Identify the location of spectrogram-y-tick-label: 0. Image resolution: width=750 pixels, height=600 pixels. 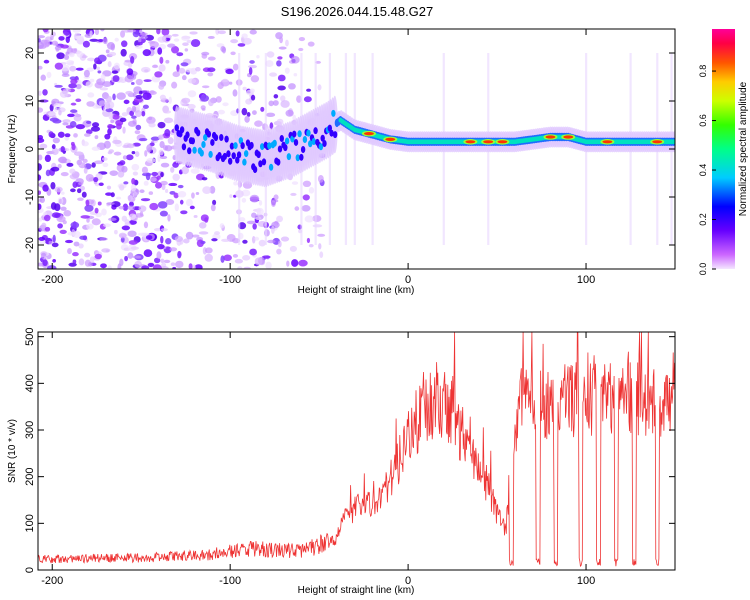
(30, 149).